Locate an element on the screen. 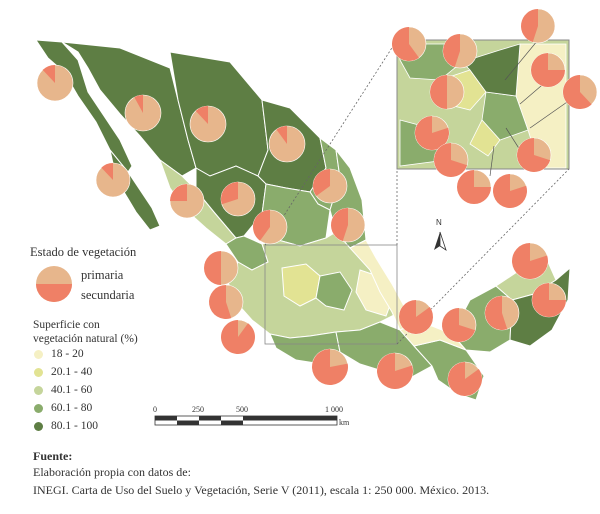 This screenshot has height=514, width=600. scale-unit: km is located at coordinates (344, 422).